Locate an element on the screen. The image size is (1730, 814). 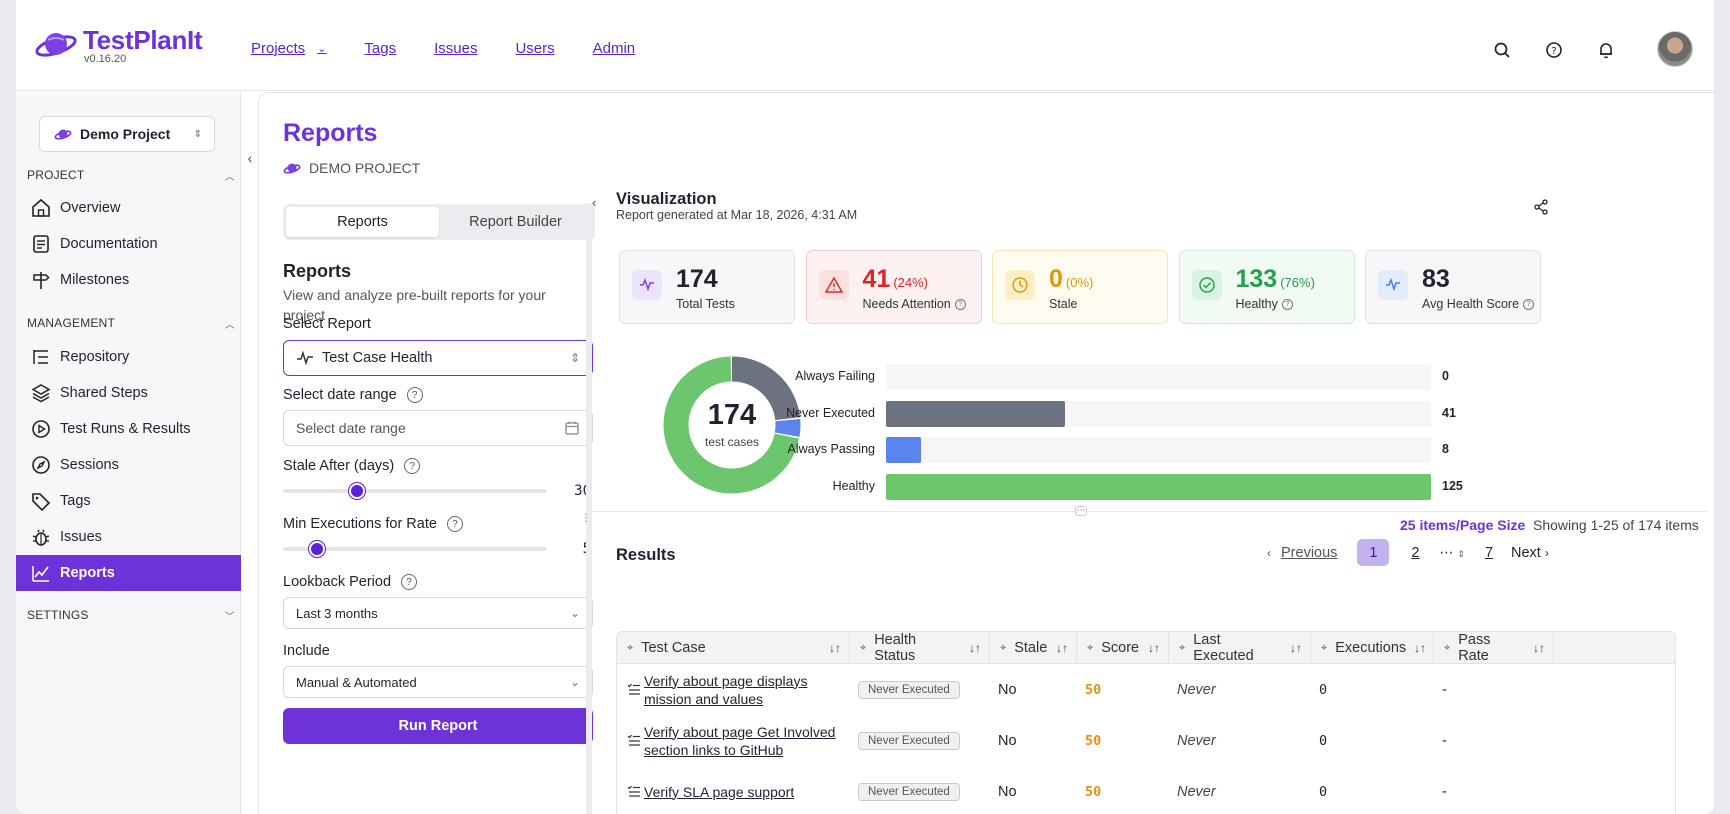
sidebar-item-issues: Issues is located at coordinates (128, 537).